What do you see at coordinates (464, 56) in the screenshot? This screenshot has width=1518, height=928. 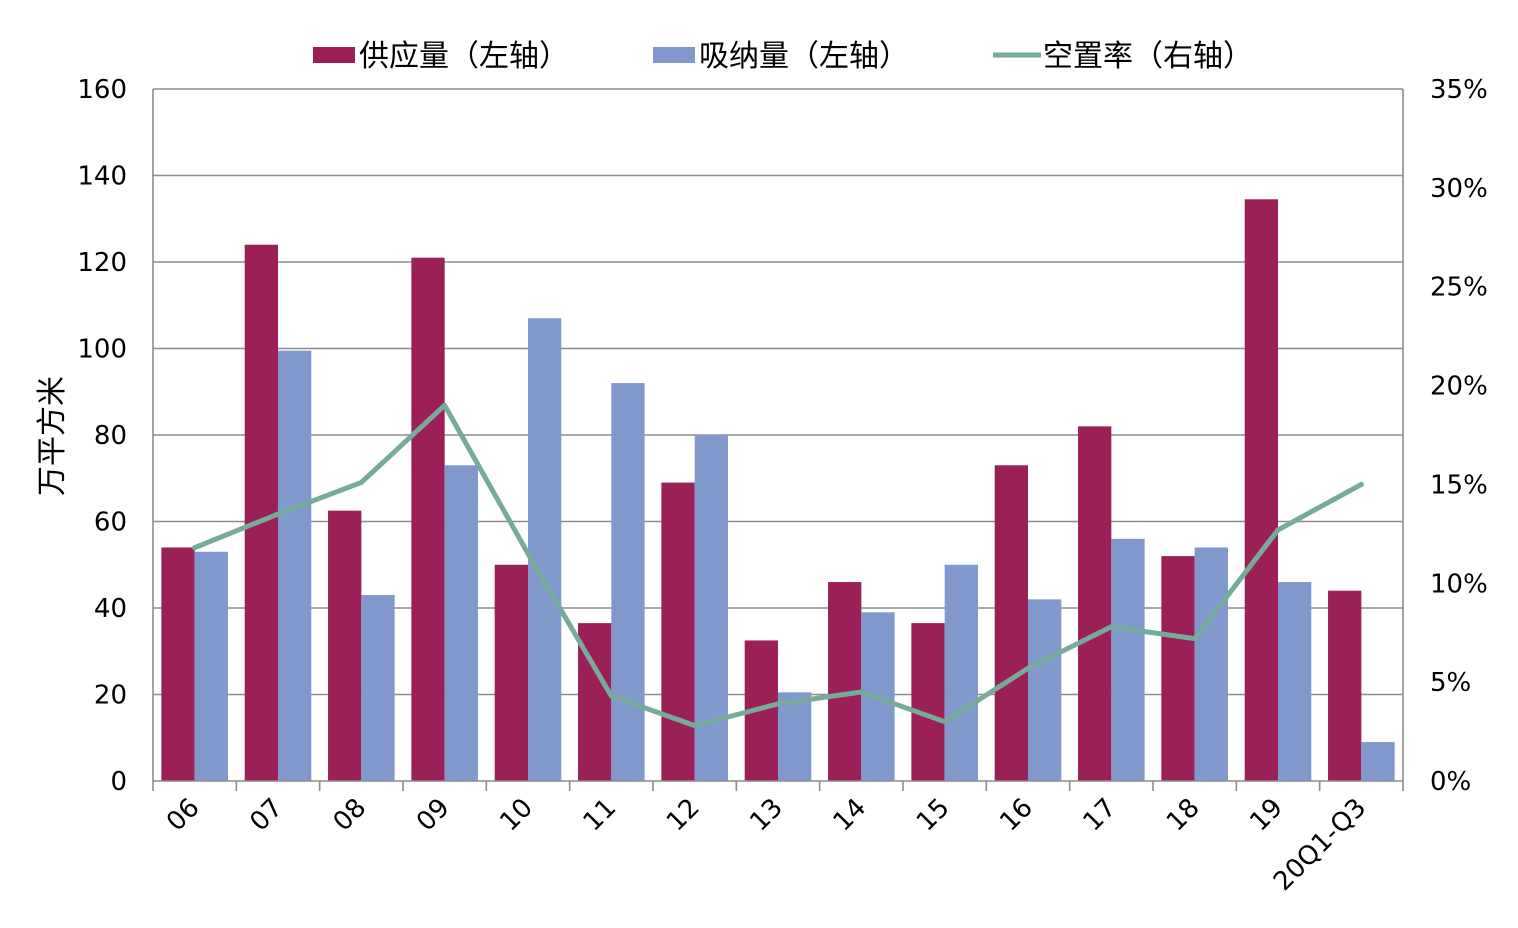 I see `legend-label: 供应量（左轴）` at bounding box center [464, 56].